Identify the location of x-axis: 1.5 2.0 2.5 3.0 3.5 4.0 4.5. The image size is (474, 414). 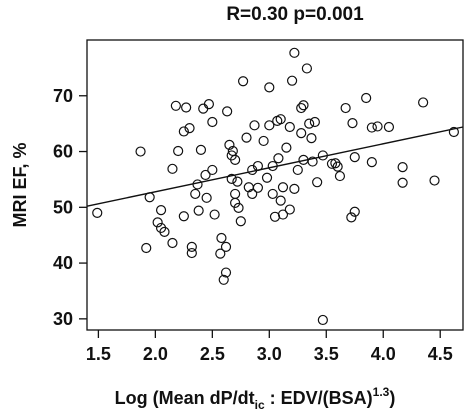
(269, 347).